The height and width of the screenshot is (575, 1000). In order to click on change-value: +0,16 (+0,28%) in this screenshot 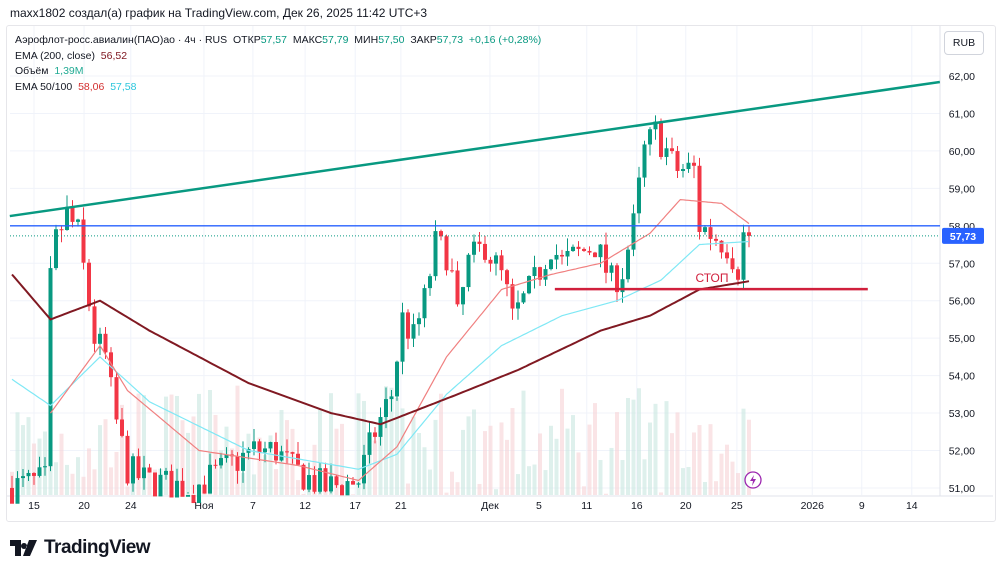, I will do `click(505, 40)`.